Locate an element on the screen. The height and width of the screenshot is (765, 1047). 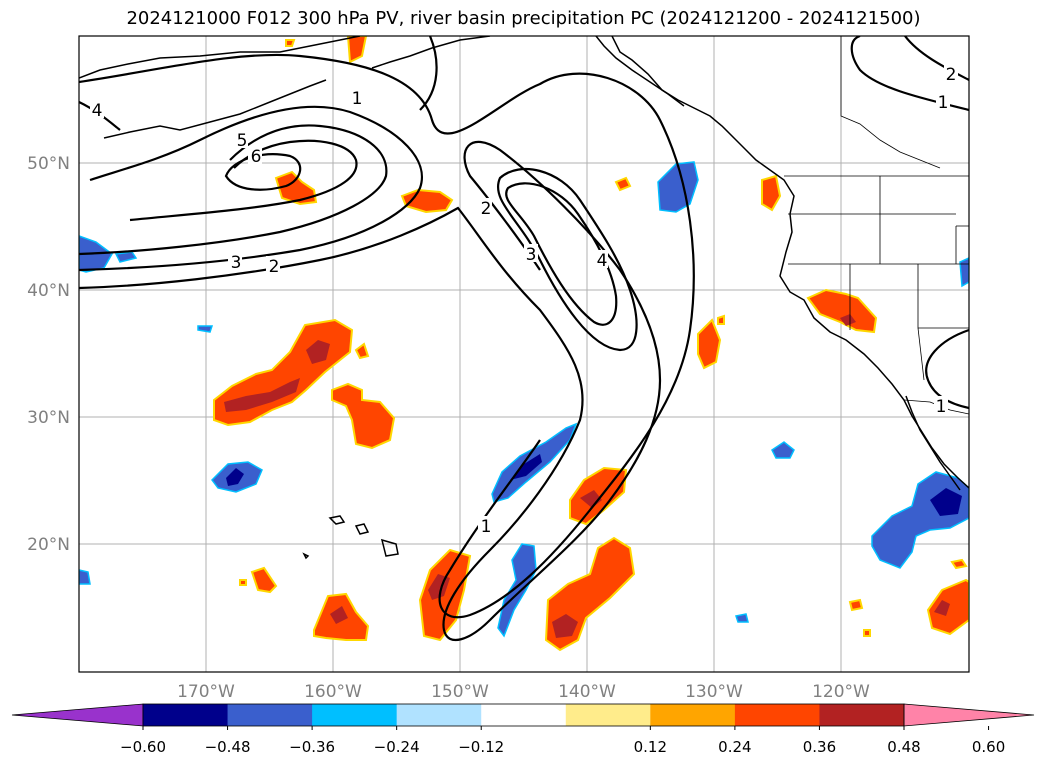
colorbar-extend-high is located at coordinates (969, 715).